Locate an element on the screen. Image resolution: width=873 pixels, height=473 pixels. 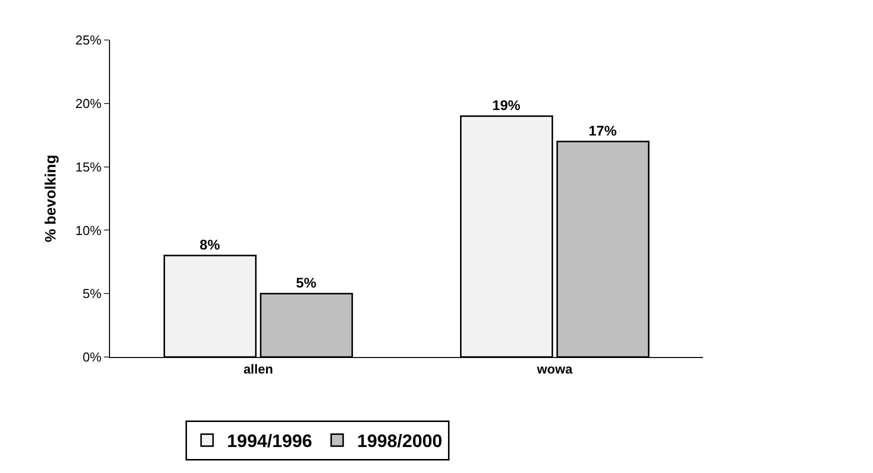
x-tick-label: wowa is located at coordinates (555, 369).